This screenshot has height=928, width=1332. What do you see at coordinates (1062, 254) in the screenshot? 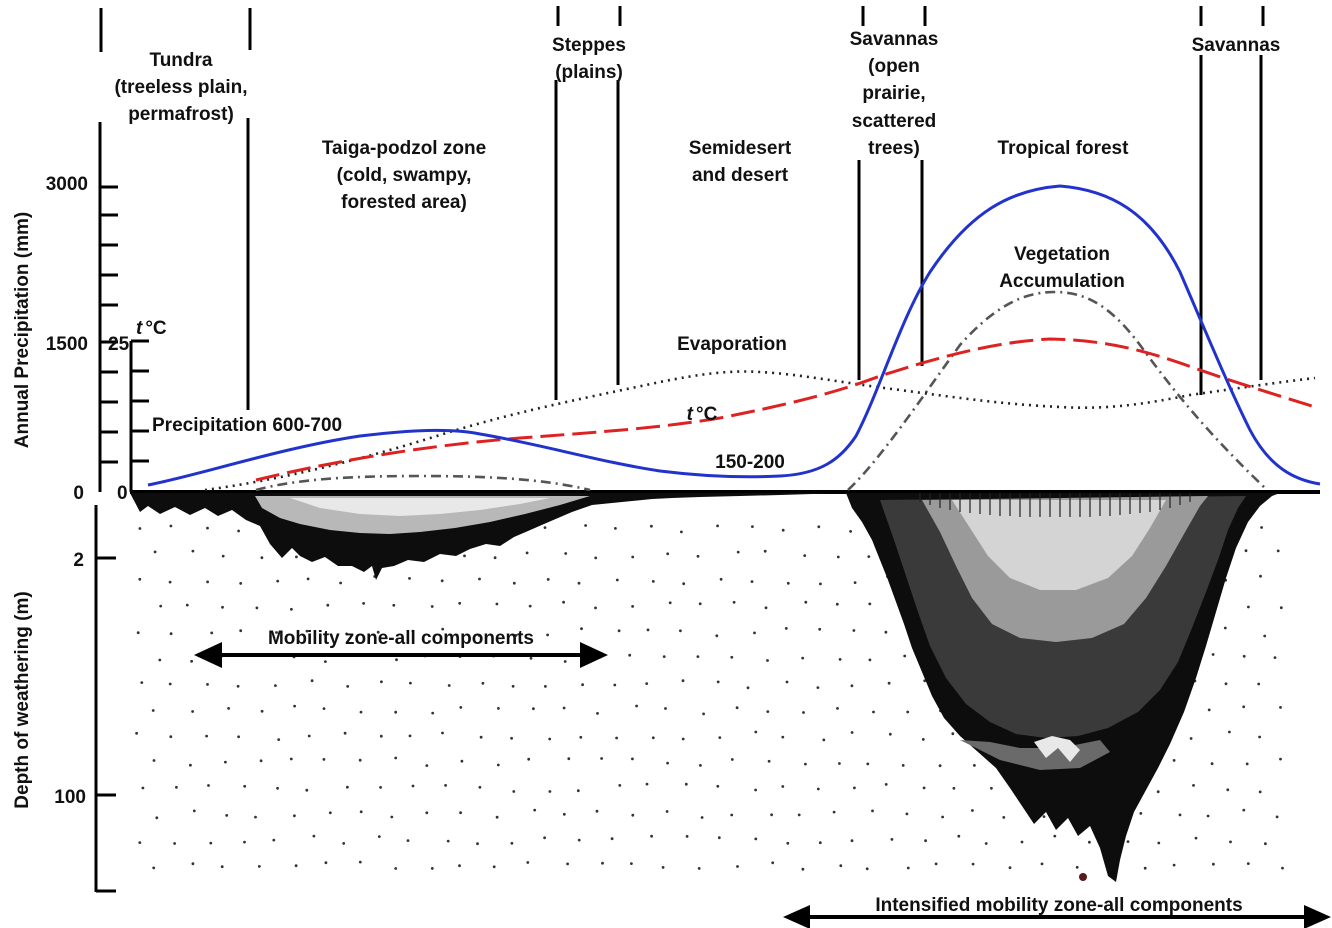
I see `vegetation-label-1: Vegetation` at bounding box center [1062, 254].